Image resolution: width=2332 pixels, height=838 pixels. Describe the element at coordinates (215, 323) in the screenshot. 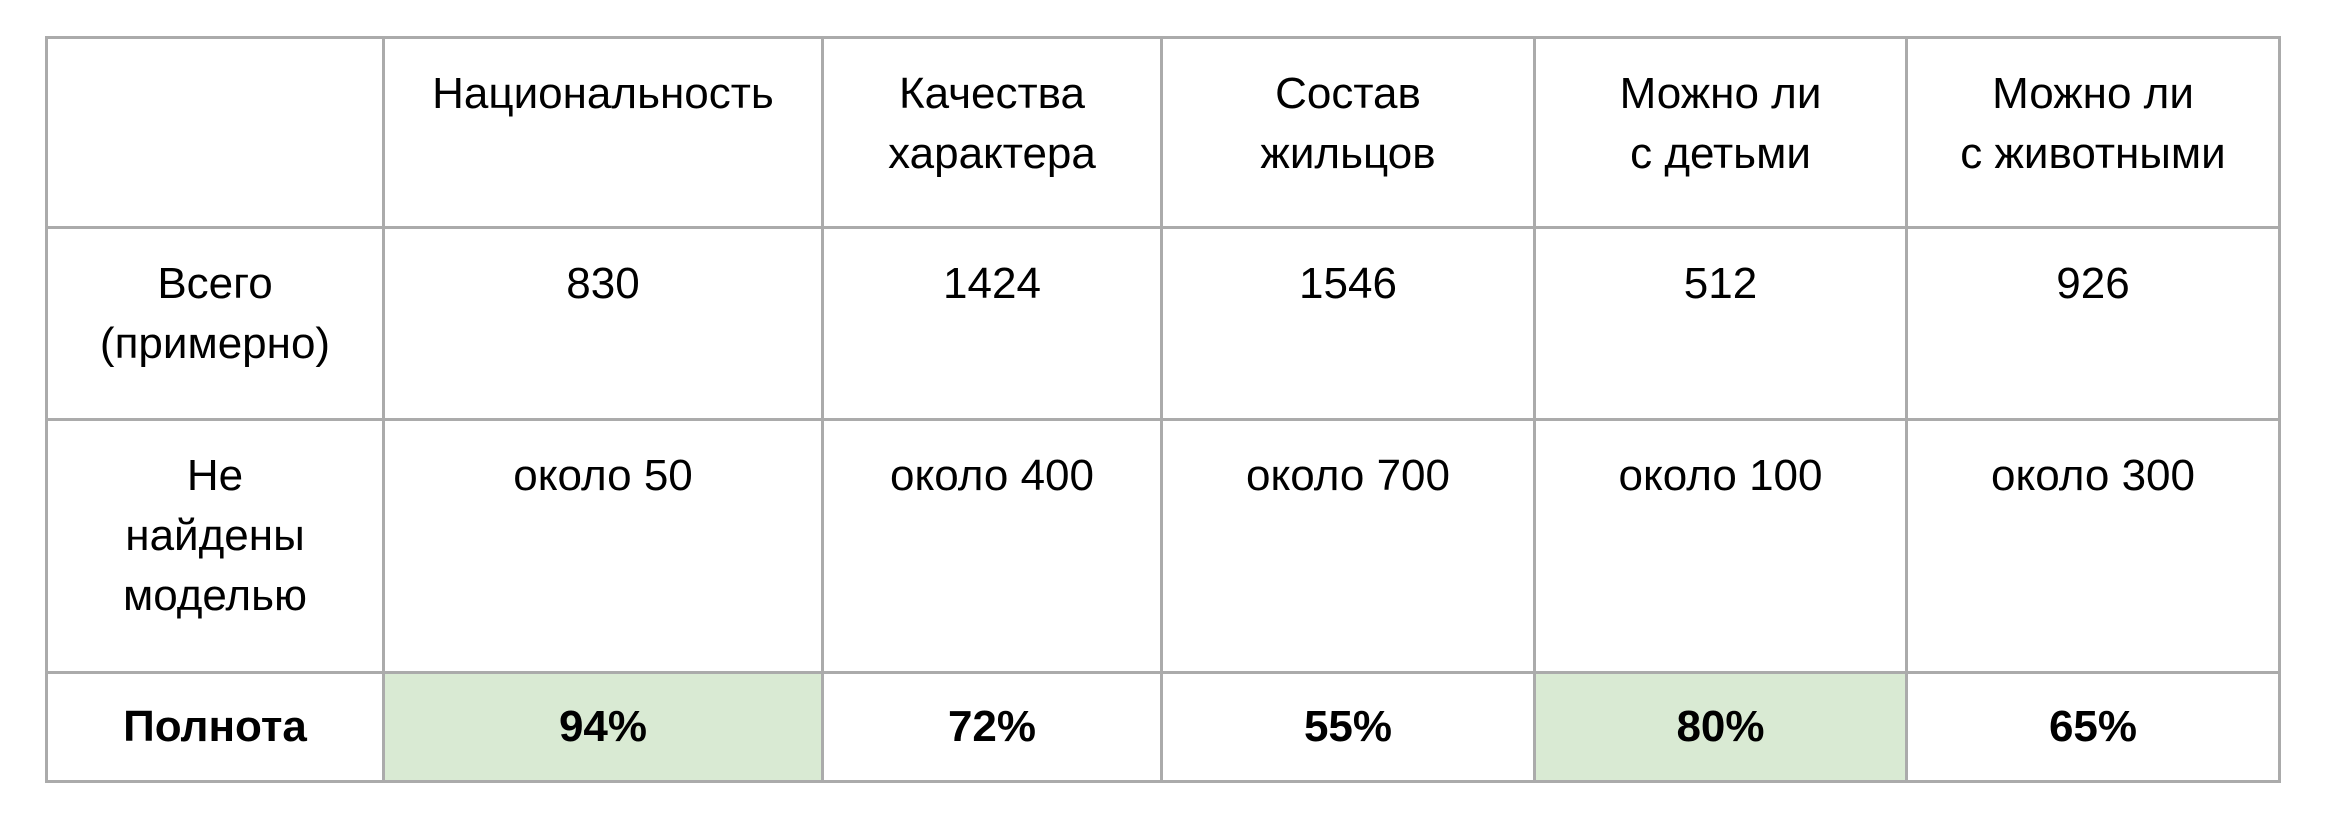

I see `row-label: Всего (примерно)` at that location.